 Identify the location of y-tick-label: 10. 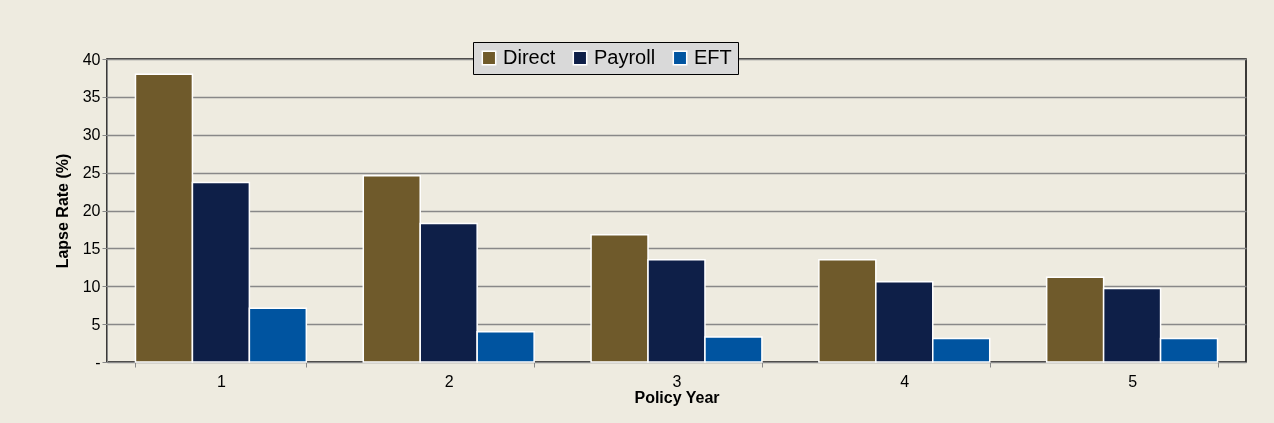
(91, 286).